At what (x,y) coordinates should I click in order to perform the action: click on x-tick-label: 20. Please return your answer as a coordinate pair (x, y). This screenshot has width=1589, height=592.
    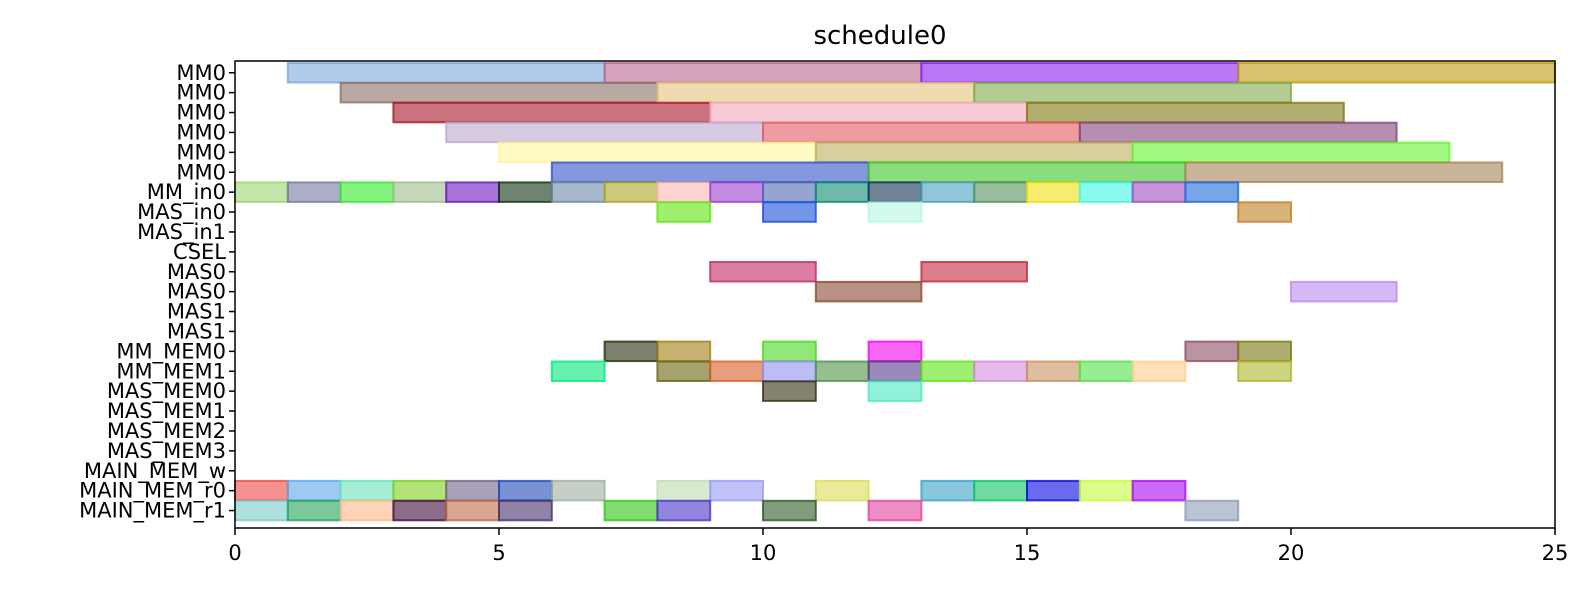
    Looking at the image, I should click on (1291, 553).